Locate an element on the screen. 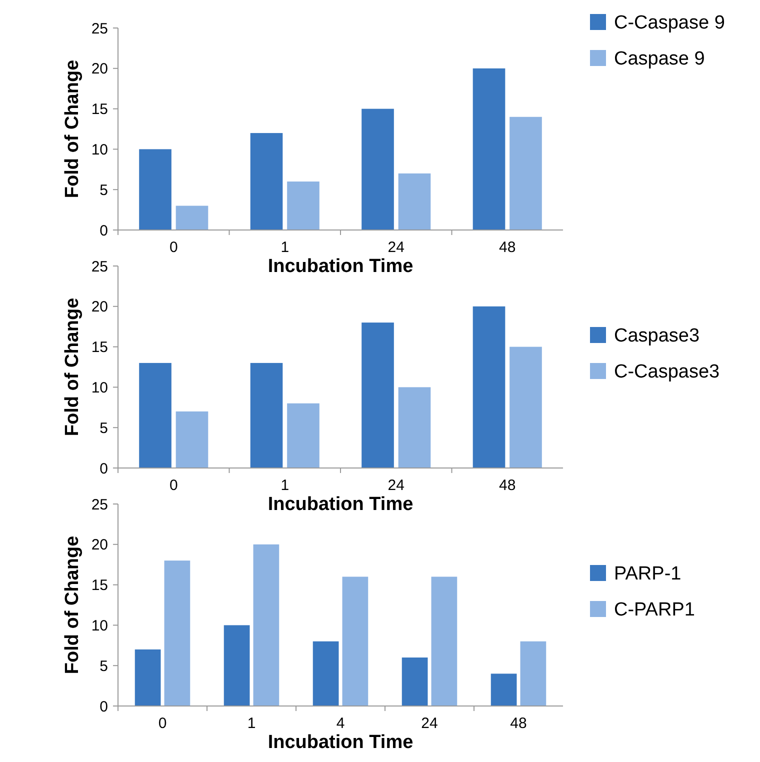  legend-label: Caspase 9 is located at coordinates (659, 59).